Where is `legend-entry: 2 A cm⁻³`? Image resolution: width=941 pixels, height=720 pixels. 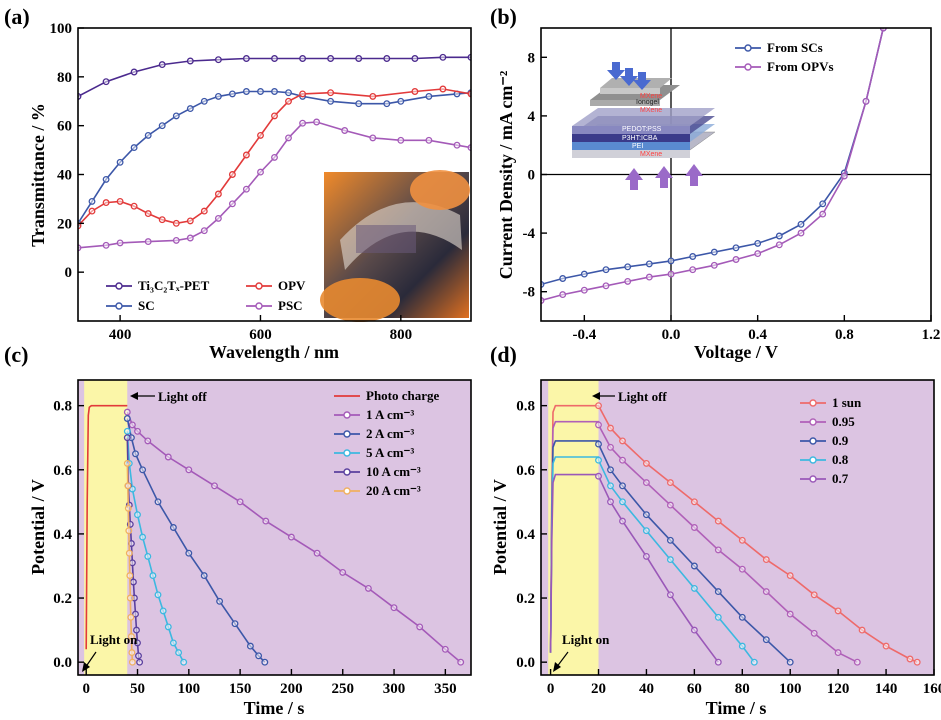 legend-entry: 2 A cm⁻³ is located at coordinates (374, 433).